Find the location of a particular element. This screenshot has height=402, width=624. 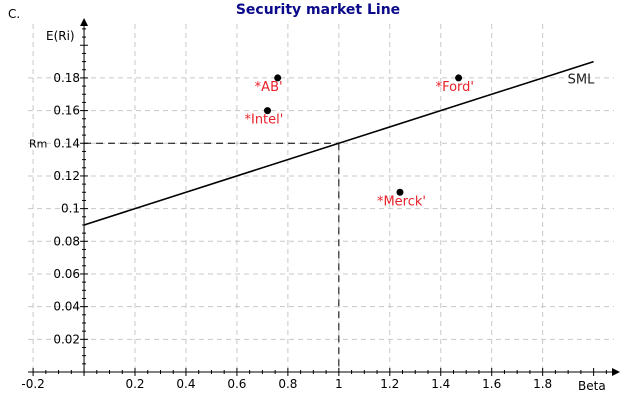

x-axis-title: Beta is located at coordinates (592, 386).